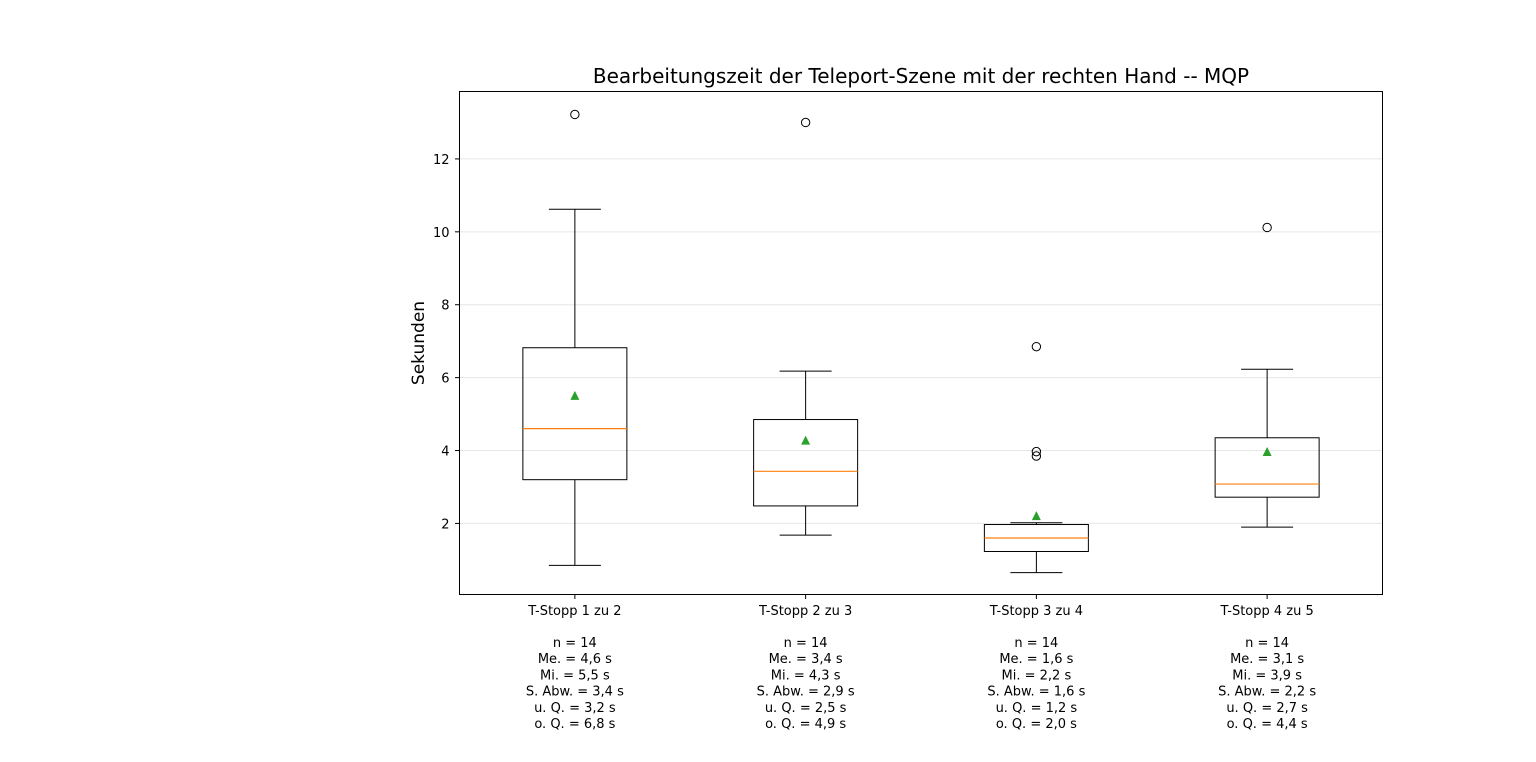  What do you see at coordinates (575, 708) in the screenshot?
I see `x-stat-line: u. Q. = 3,2 s` at bounding box center [575, 708].